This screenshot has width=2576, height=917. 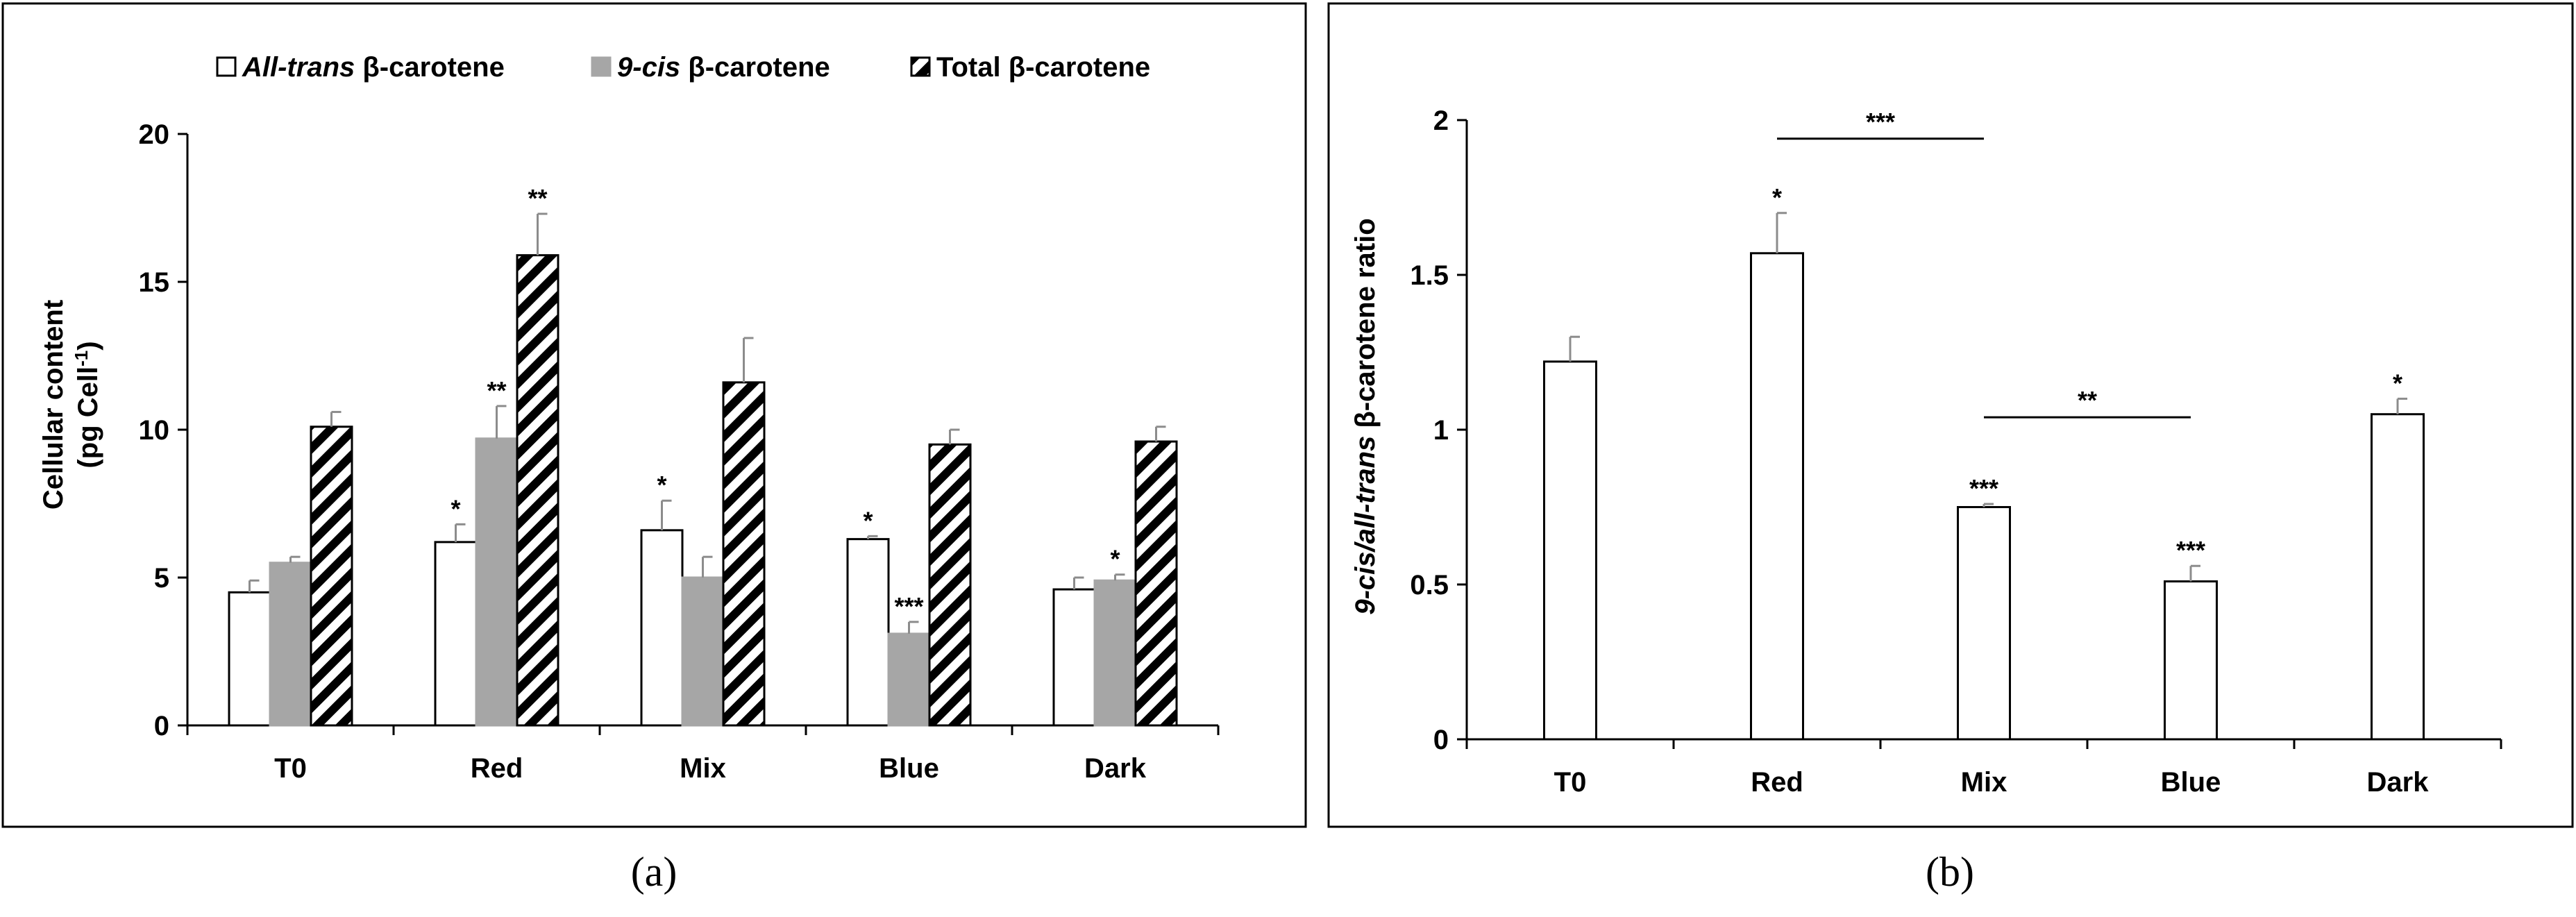 What do you see at coordinates (2087, 400) in the screenshot?
I see `comparison-label: **` at bounding box center [2087, 400].